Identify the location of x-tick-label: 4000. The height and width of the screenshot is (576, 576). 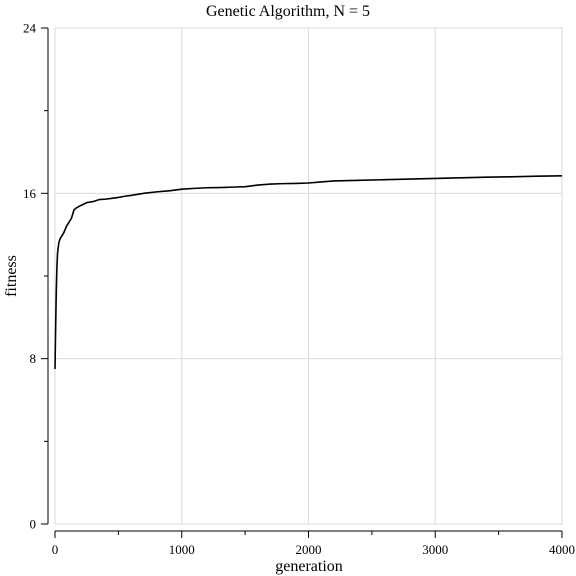
(562, 549).